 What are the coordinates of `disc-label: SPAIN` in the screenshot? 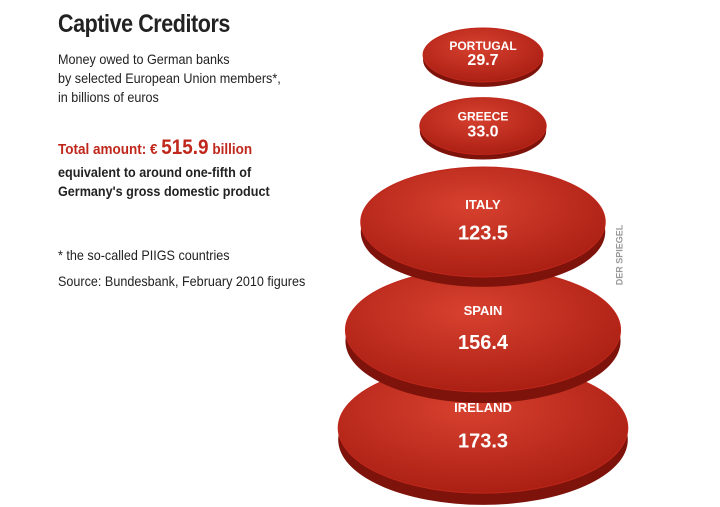 It's located at (483, 310).